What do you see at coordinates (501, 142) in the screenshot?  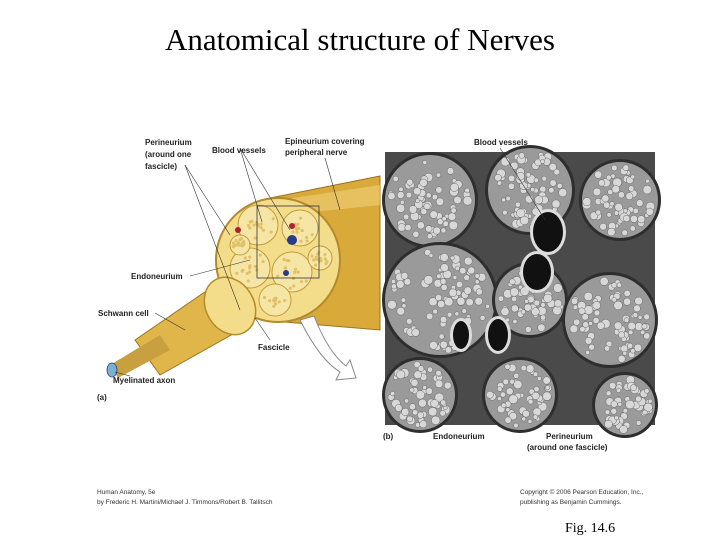 I see `label: Blood vessels` at bounding box center [501, 142].